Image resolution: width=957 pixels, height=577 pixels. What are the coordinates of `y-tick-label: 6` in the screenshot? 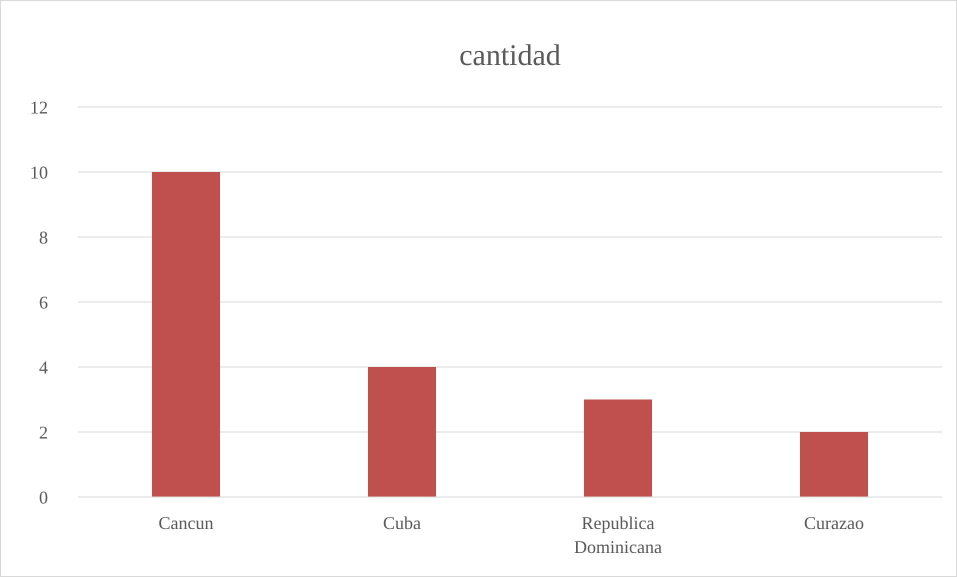 It's located at (43, 302).